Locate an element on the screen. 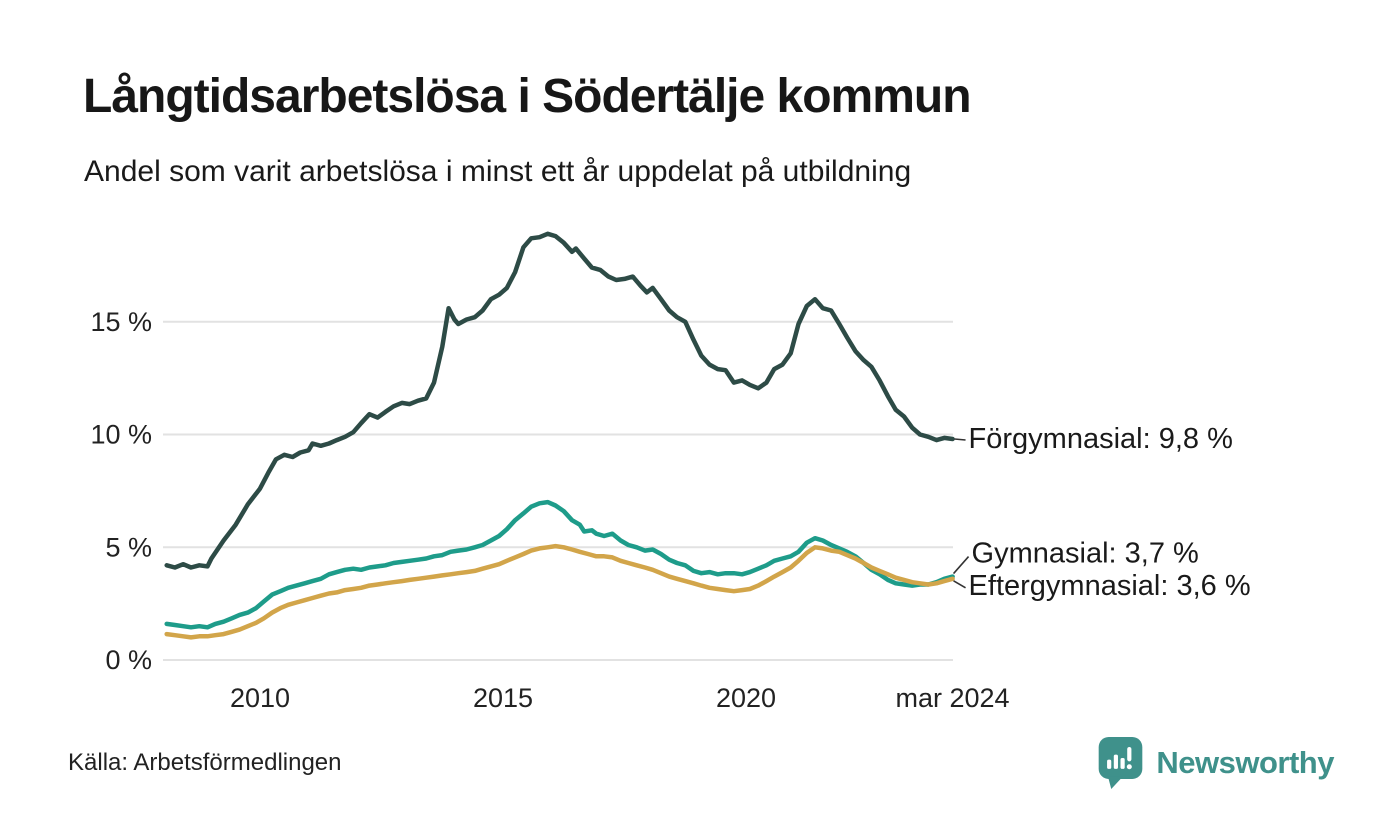 The height and width of the screenshot is (840, 1400). newsworthy-logo-text: Newsworthy is located at coordinates (1245, 762).